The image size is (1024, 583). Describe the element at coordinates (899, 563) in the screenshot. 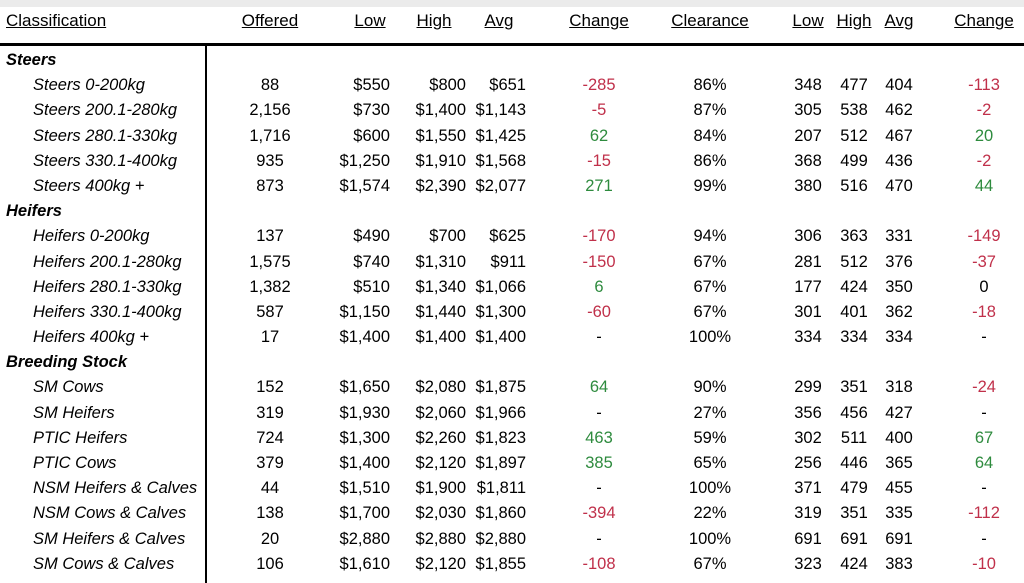

I see `avg-ckg-cell: 383` at that location.